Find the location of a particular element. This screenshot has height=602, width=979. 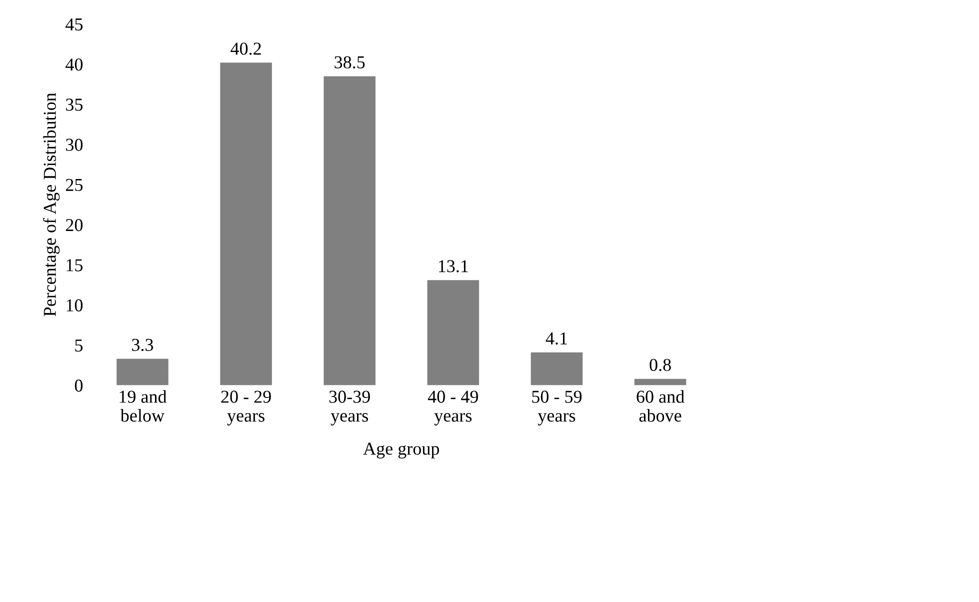

data-label: 3.3 is located at coordinates (143, 345).